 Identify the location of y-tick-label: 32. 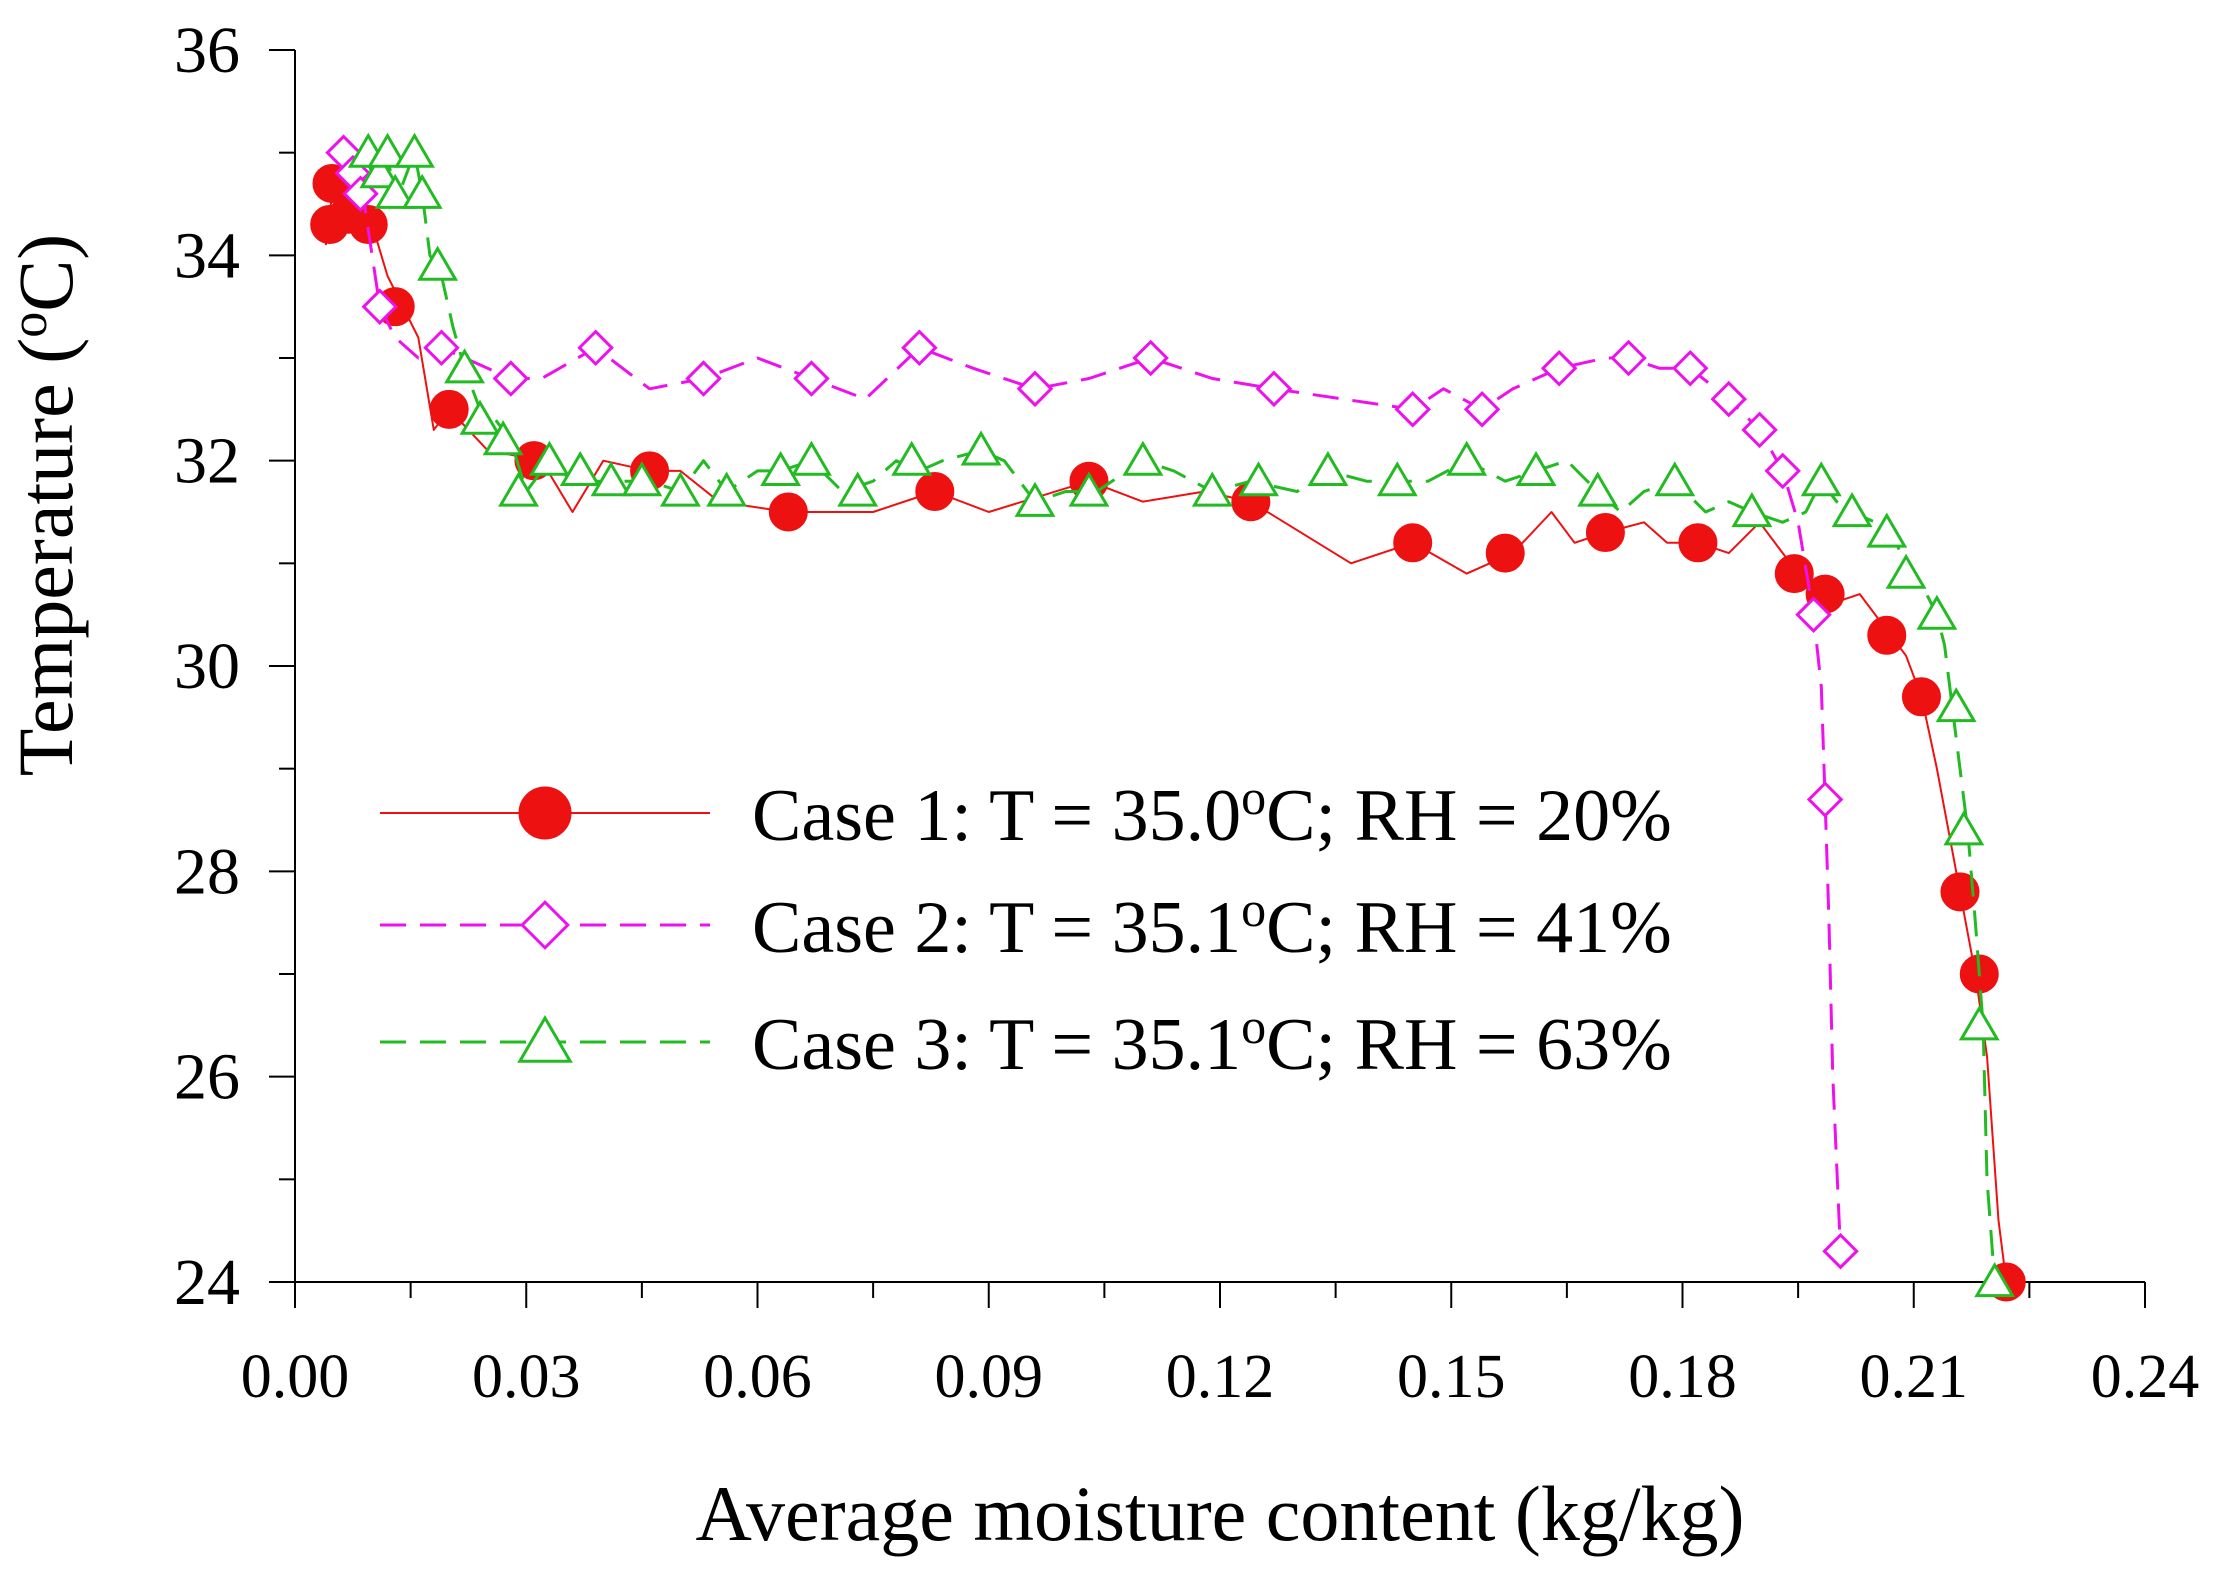
(207, 461).